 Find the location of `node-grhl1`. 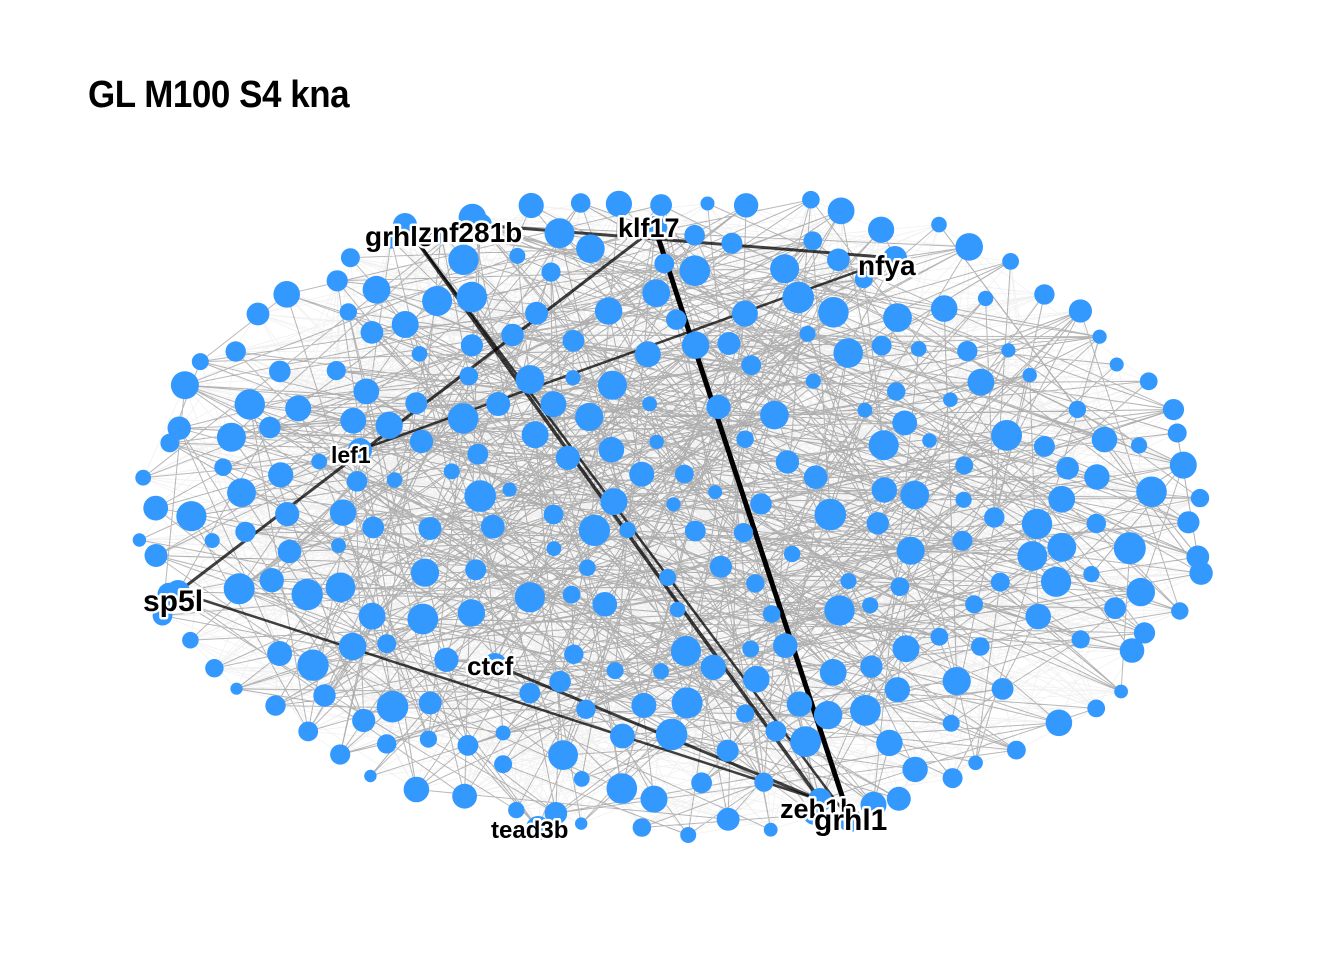

node-grhl1 is located at coordinates (850, 820).